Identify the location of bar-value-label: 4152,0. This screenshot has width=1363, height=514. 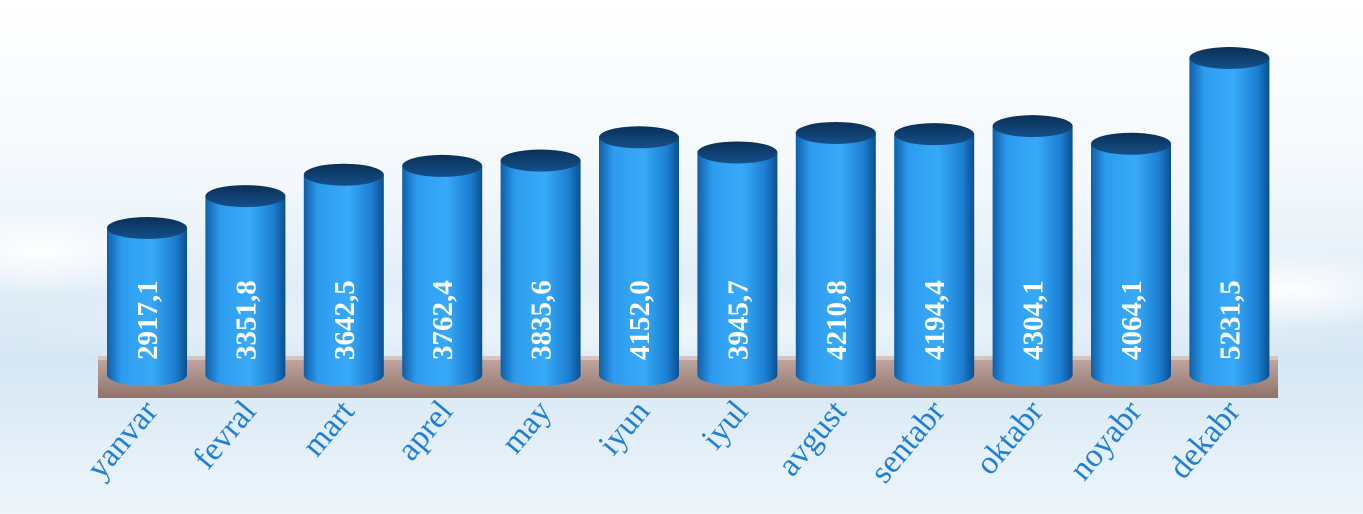
(640, 320).